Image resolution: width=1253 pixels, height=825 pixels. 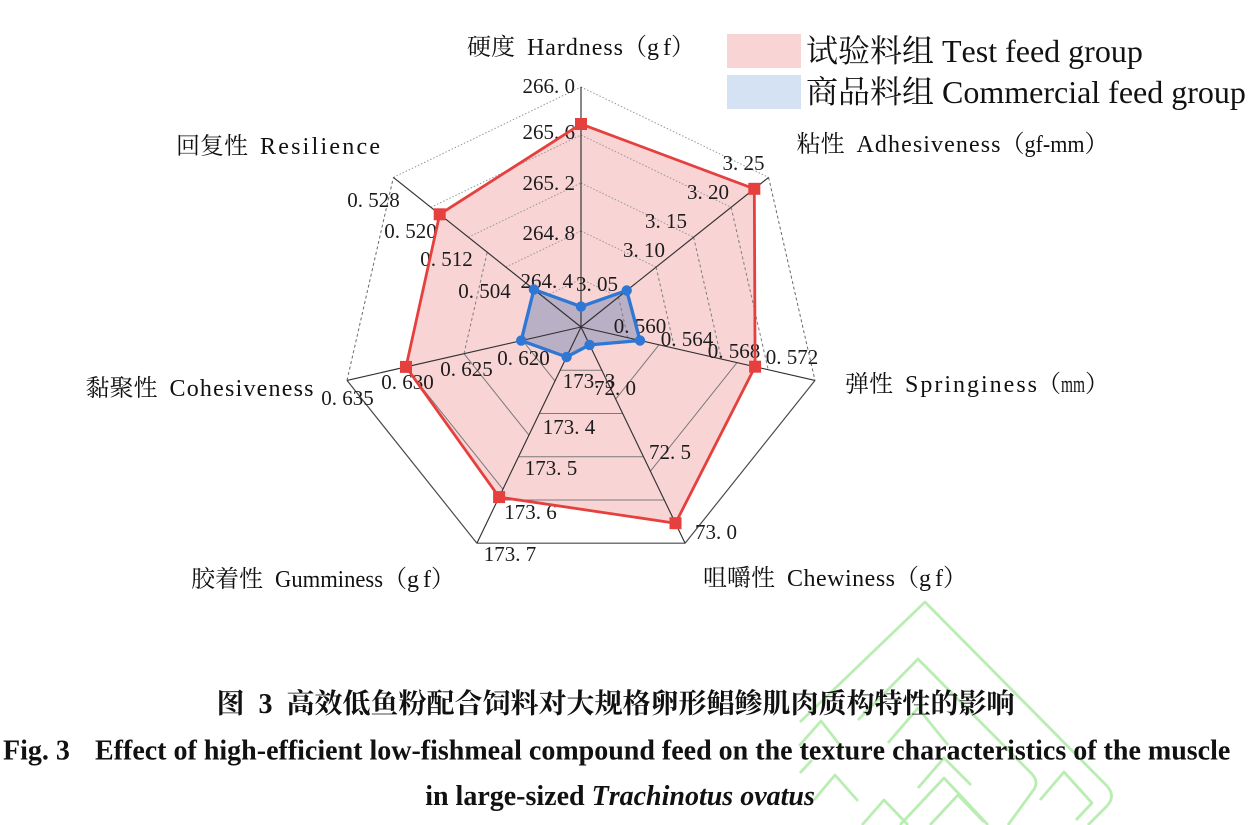 I want to click on svg-text: 173. 7, so click(x=510, y=554).